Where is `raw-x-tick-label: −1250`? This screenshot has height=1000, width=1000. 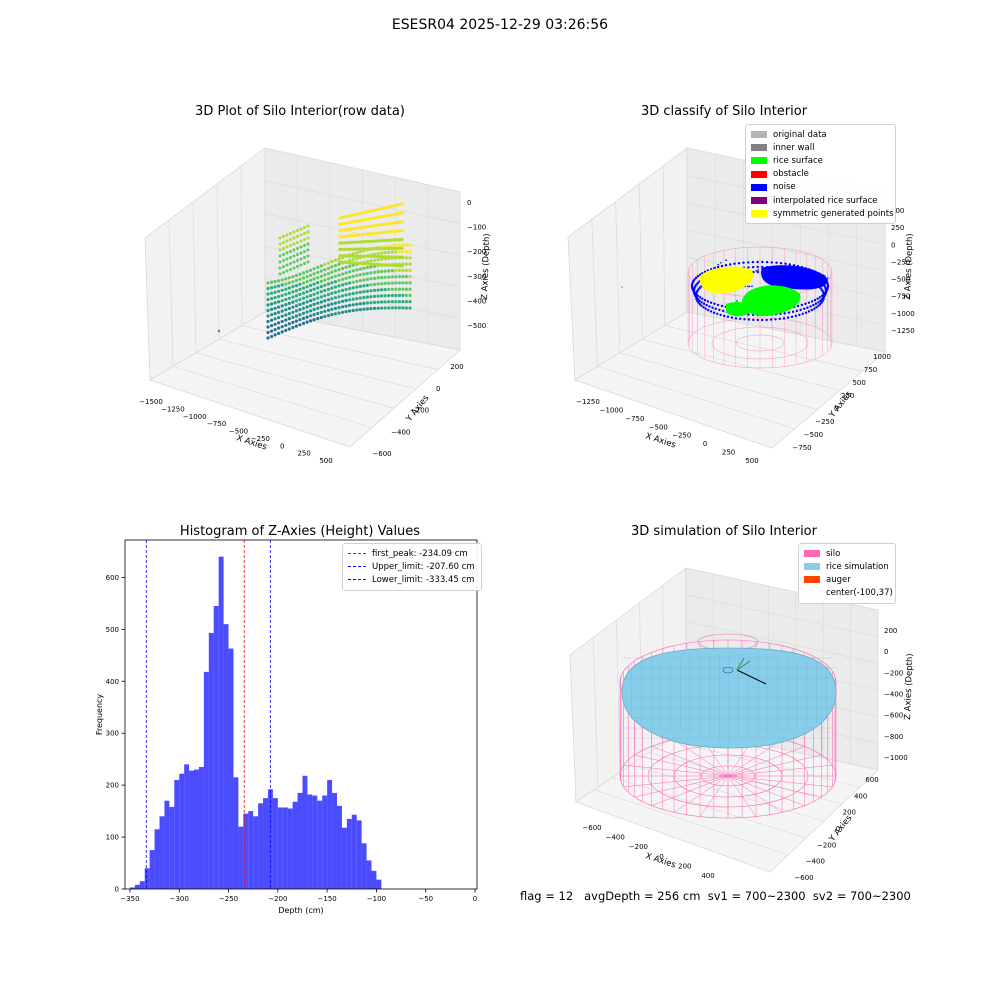 raw-x-tick-label: −1250 is located at coordinates (173, 409).